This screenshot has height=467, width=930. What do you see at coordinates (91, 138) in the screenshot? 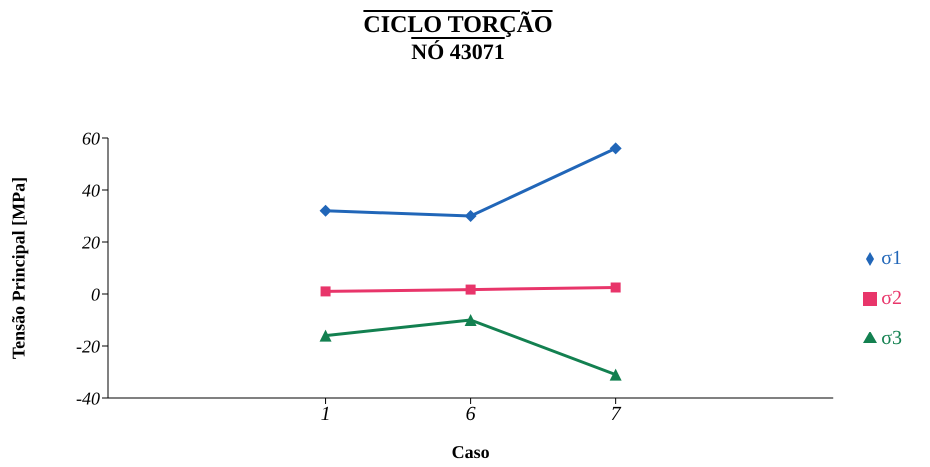
I see `y-tick-label: 60` at bounding box center [91, 138].